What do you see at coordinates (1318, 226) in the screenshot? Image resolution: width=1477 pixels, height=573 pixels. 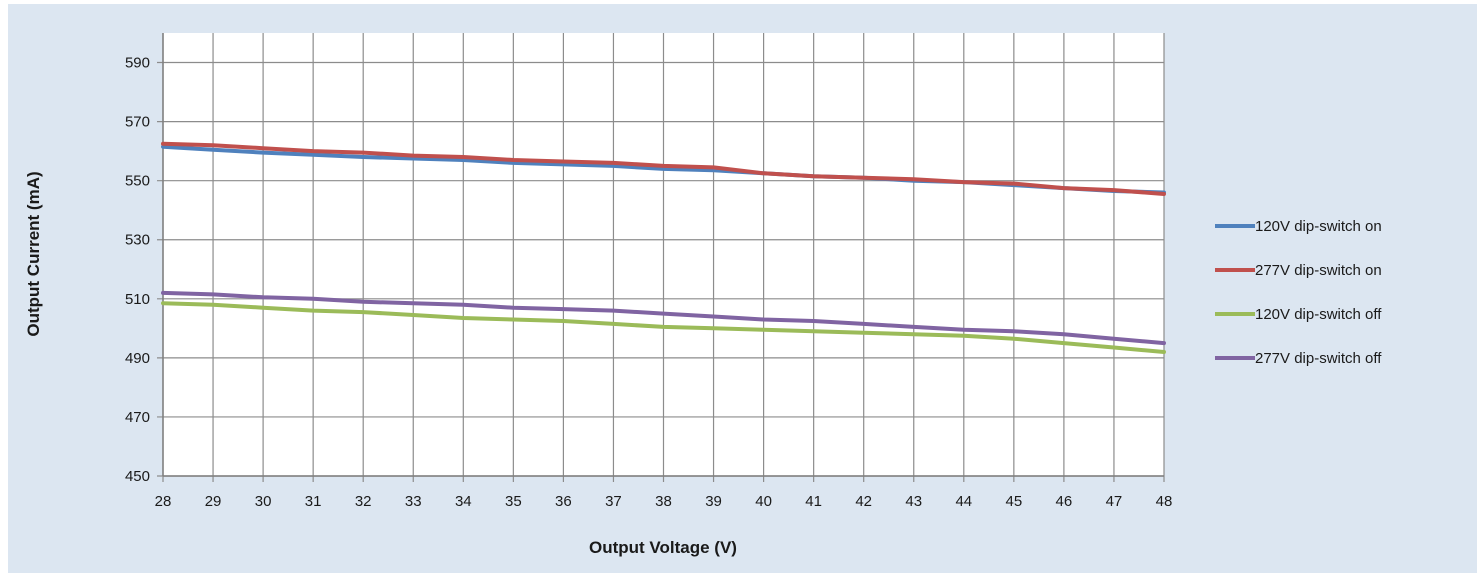 I see `legend-label-120v-dip-switch-on: 120V dip-switch on` at bounding box center [1318, 226].